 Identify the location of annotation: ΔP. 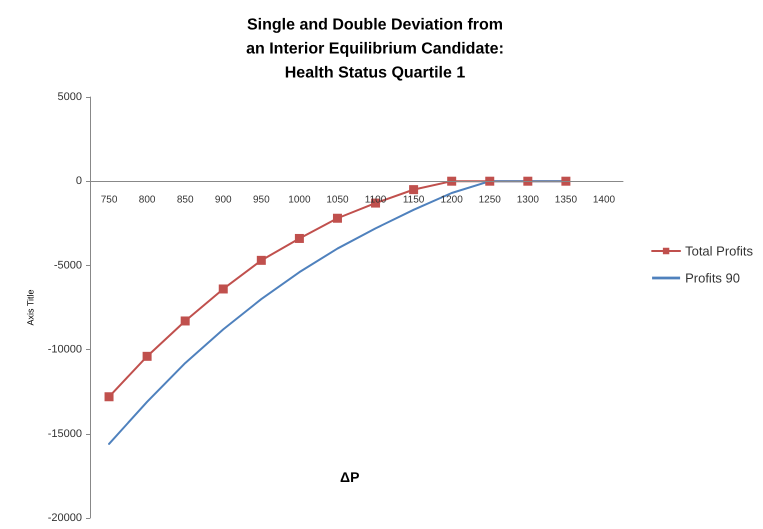
(350, 477).